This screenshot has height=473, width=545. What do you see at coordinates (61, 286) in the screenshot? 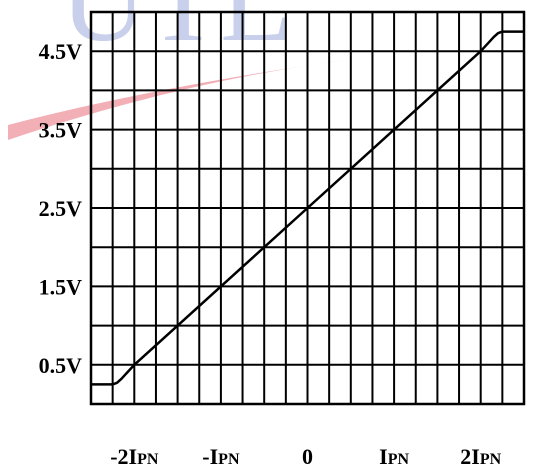
I see `y-tick-label: 1.5V` at bounding box center [61, 286].